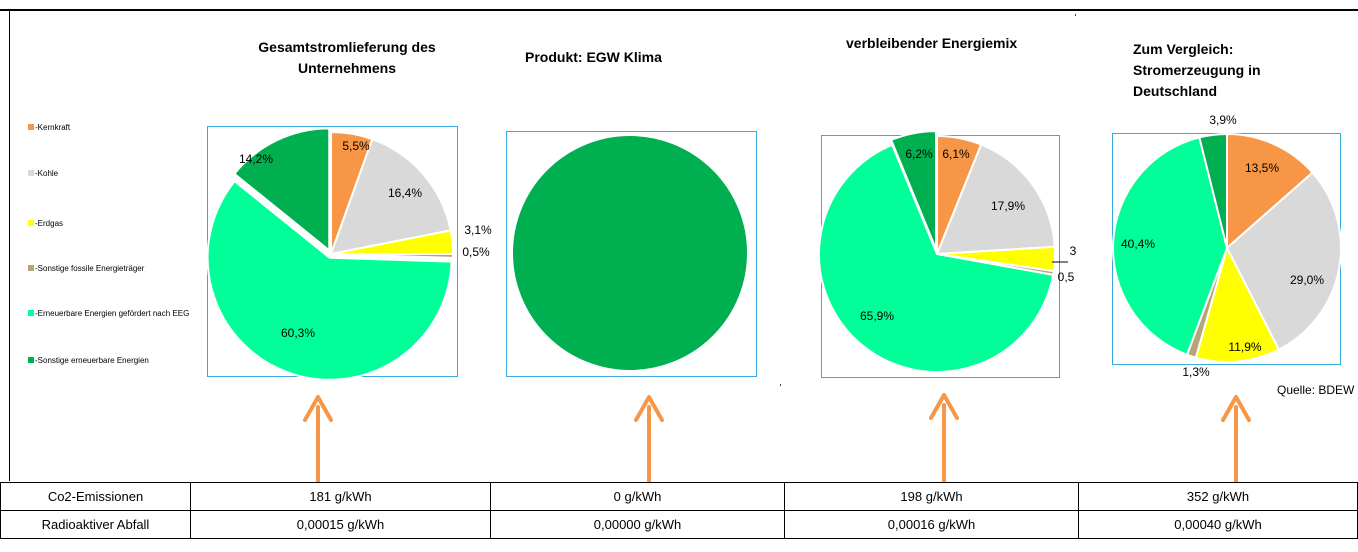 Image resolution: width=1358 pixels, height=552 pixels. What do you see at coordinates (53, 127) in the screenshot?
I see `legend-label: -Kernkraft` at bounding box center [53, 127].